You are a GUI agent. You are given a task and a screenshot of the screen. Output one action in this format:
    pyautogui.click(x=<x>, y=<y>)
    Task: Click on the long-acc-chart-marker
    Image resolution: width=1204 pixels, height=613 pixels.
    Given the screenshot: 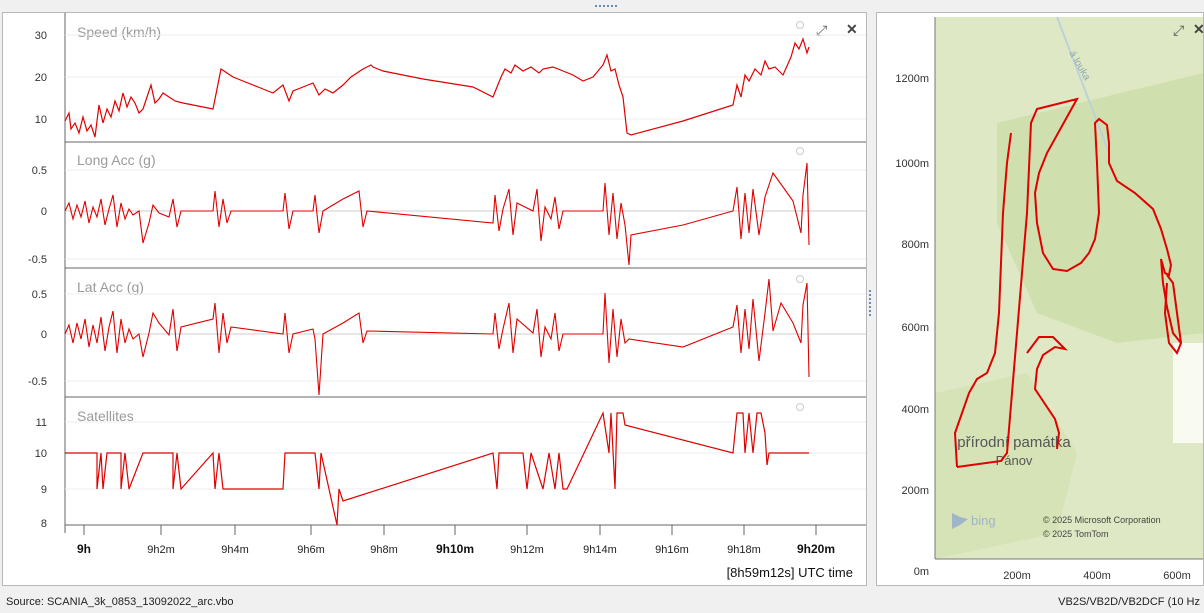 What is the action you would take?
    pyautogui.click(x=800, y=151)
    